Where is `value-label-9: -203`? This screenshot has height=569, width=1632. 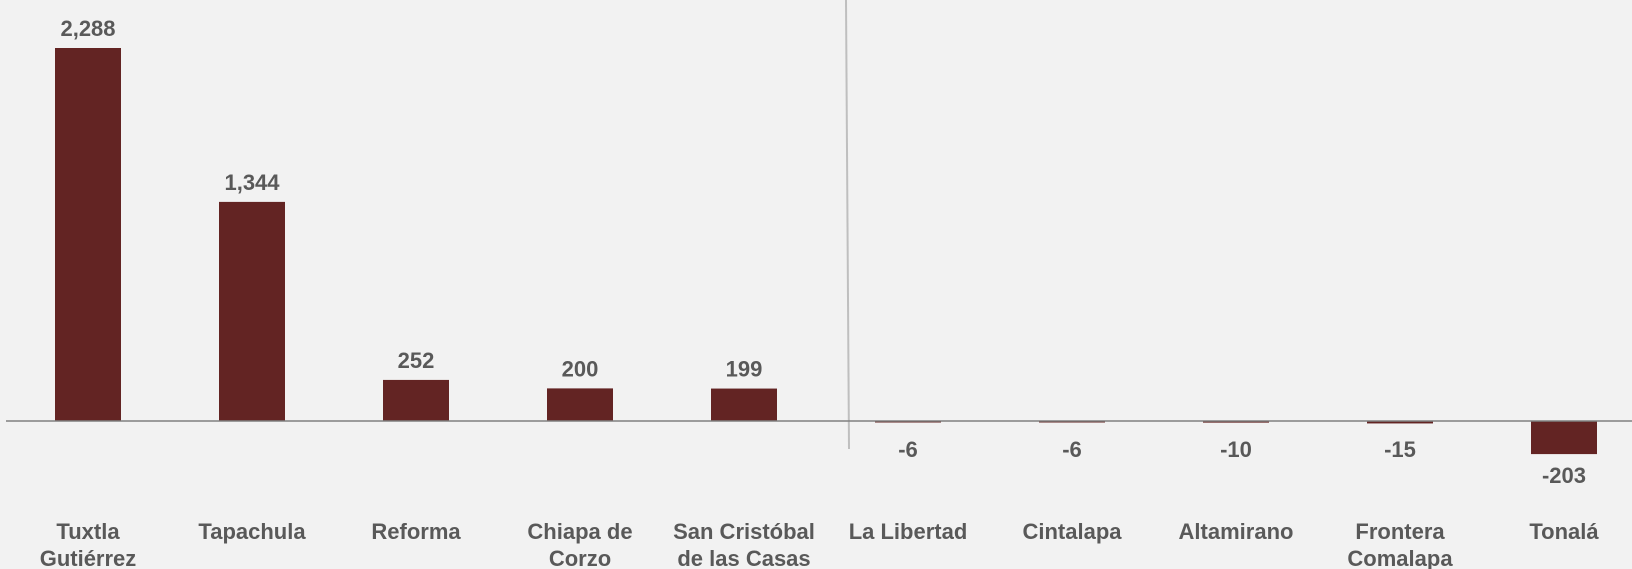
value-label-9: -203 is located at coordinates (1564, 475).